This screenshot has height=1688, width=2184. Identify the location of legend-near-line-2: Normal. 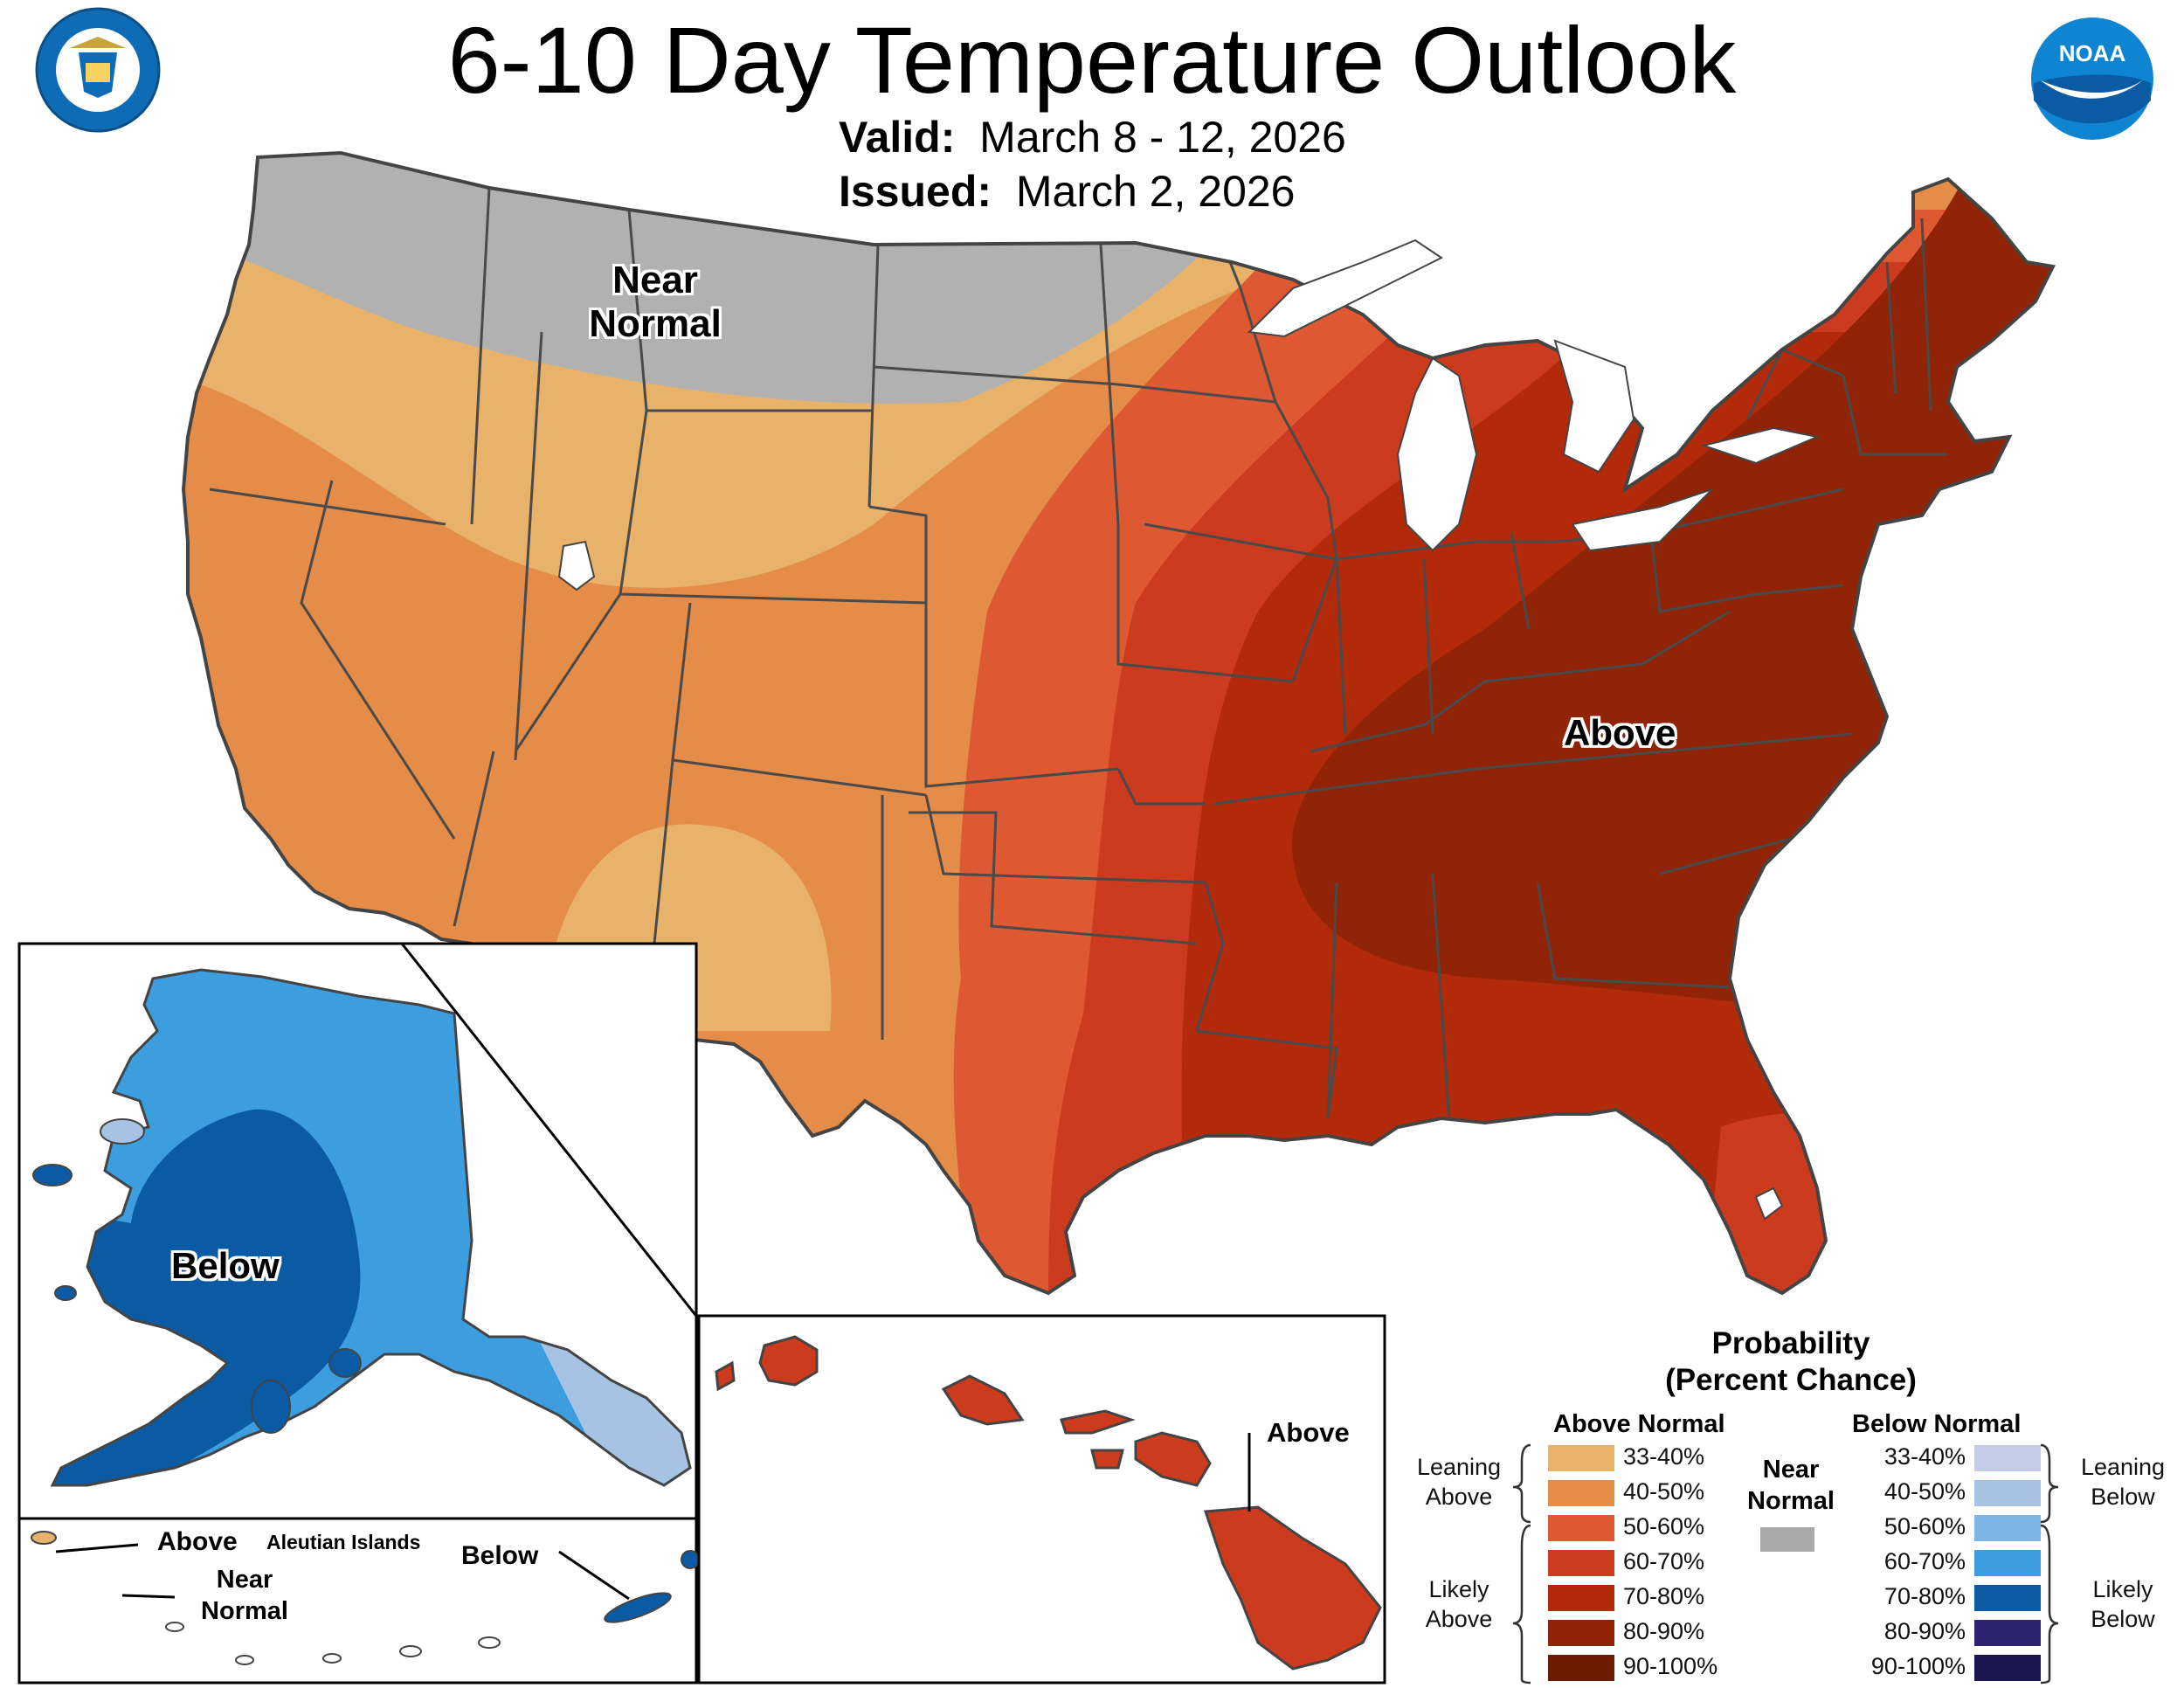
(1791, 1501).